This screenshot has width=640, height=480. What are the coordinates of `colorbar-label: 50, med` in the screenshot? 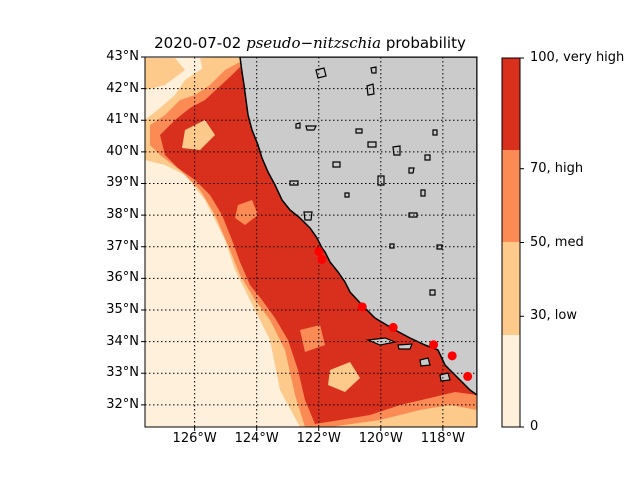 It's located at (557, 242).